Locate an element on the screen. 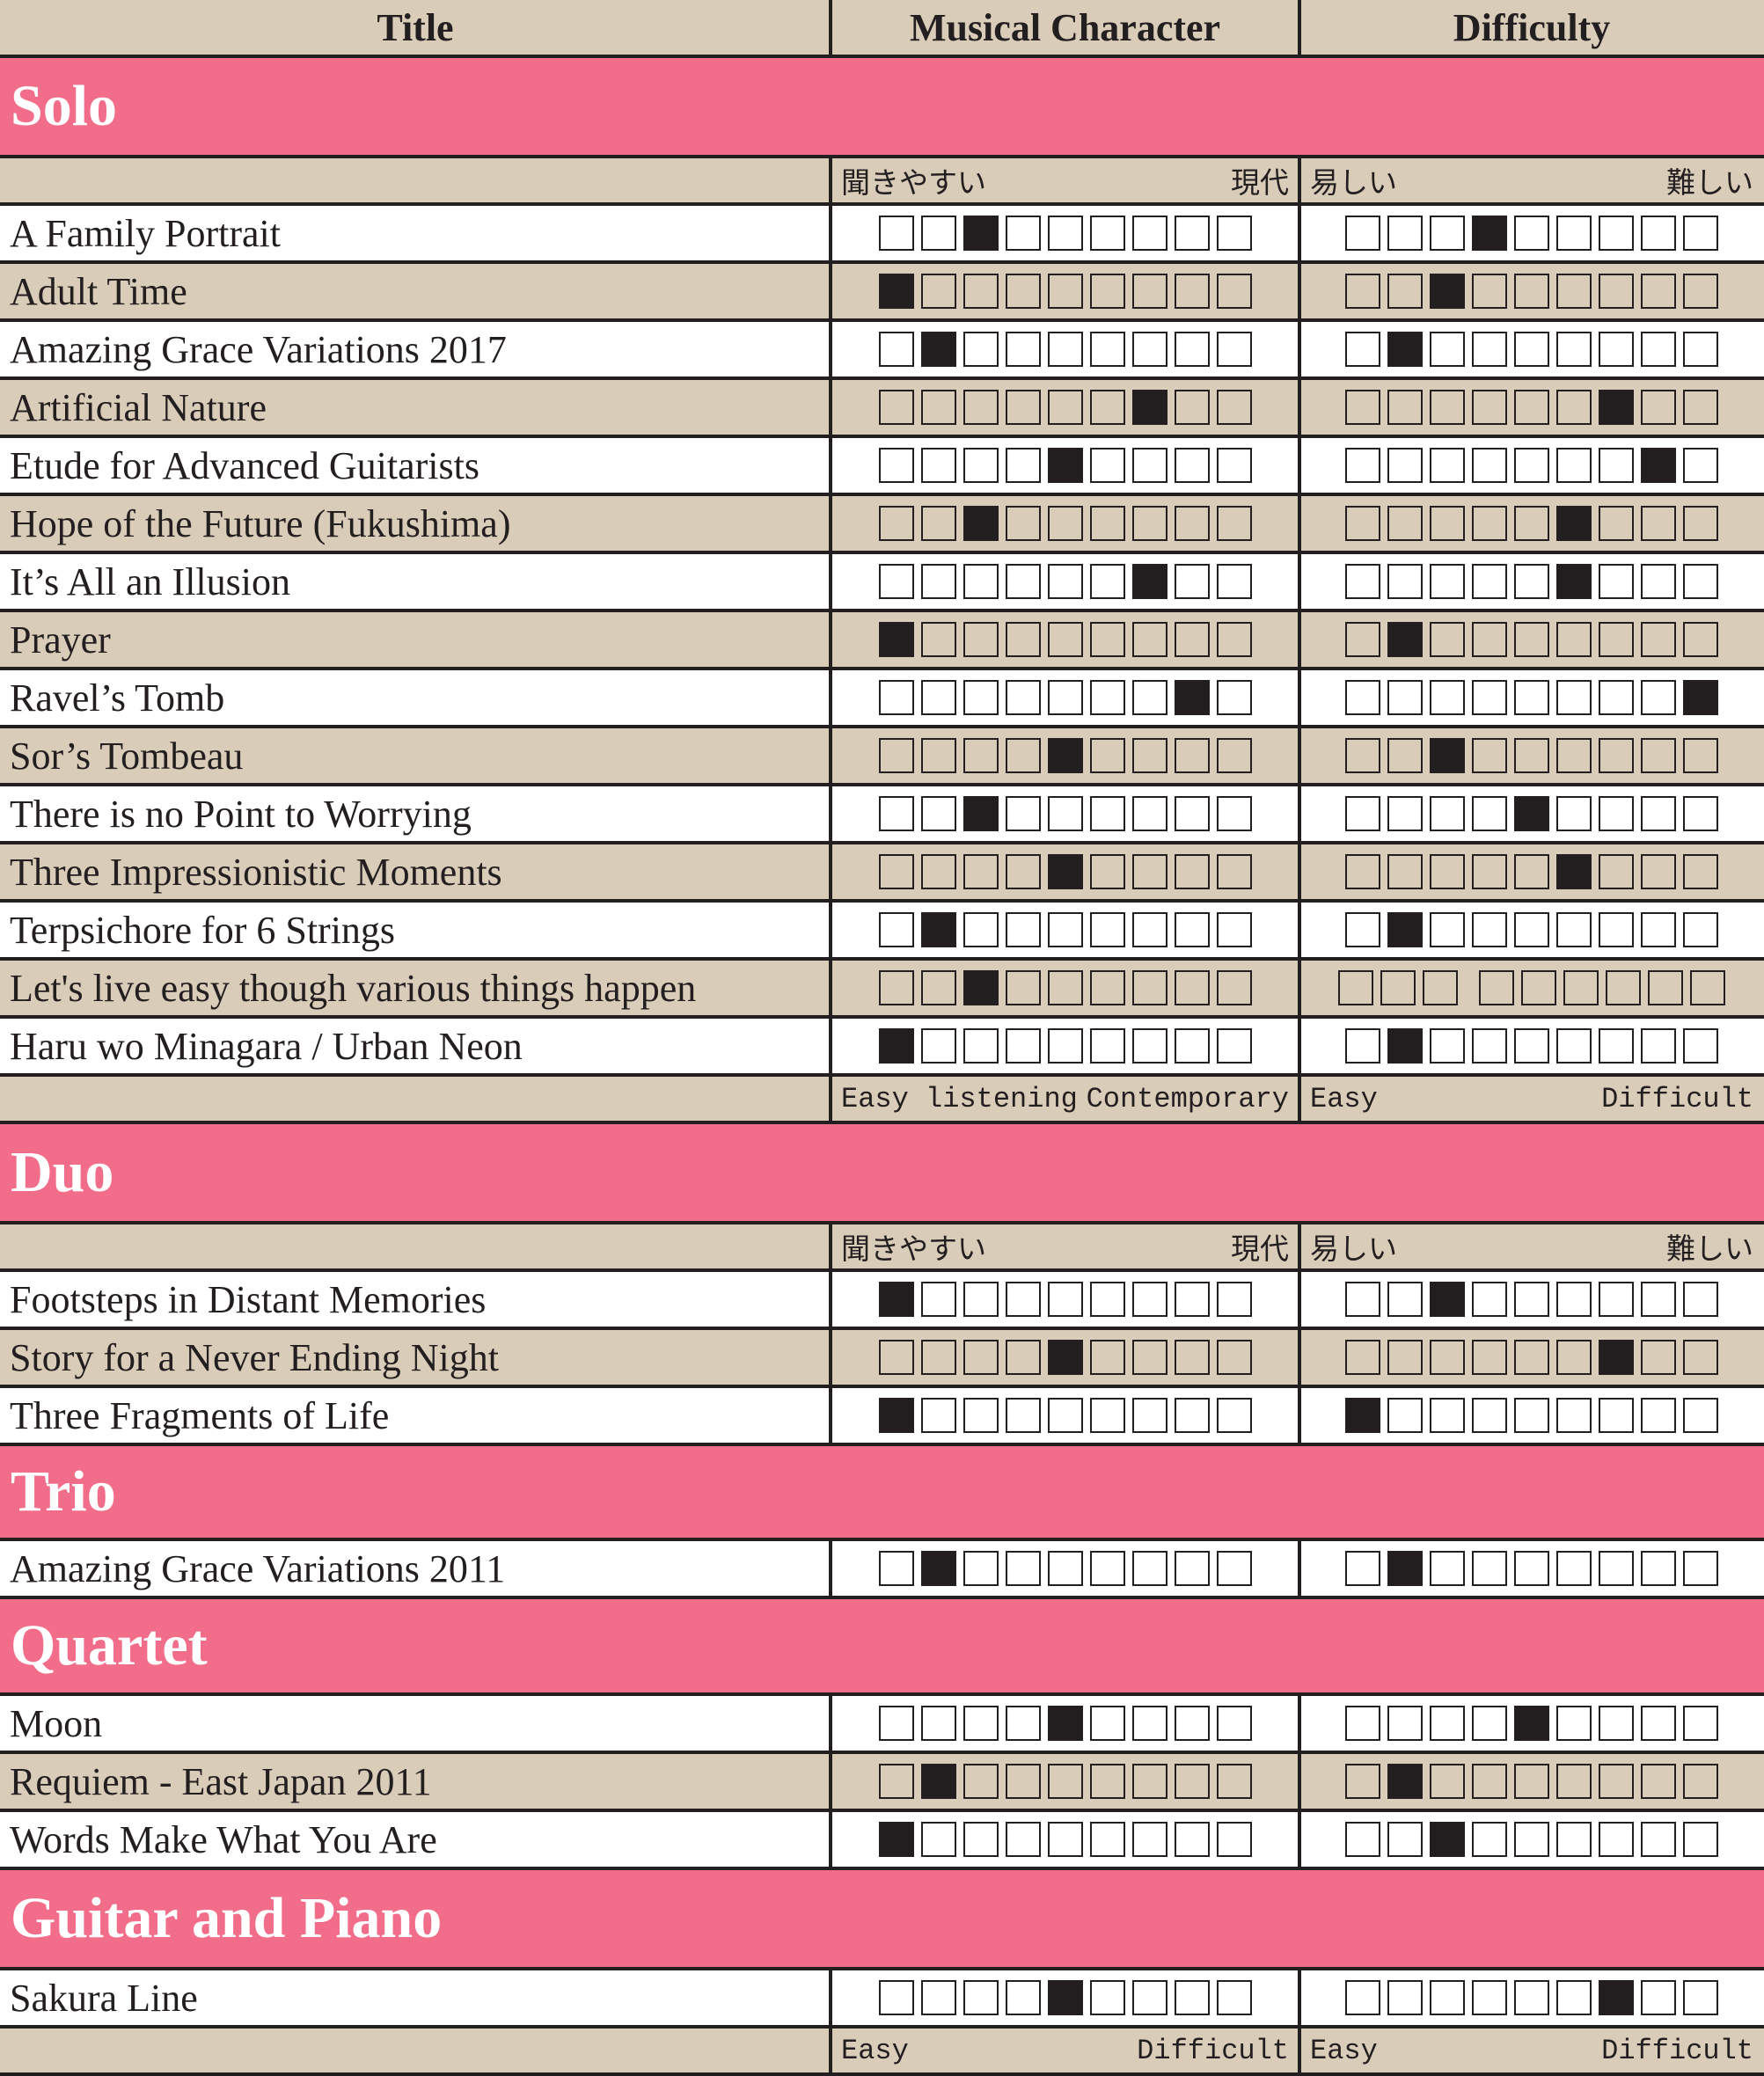 This screenshot has width=1764, height=2076. character-rating is located at coordinates (1065, 813).